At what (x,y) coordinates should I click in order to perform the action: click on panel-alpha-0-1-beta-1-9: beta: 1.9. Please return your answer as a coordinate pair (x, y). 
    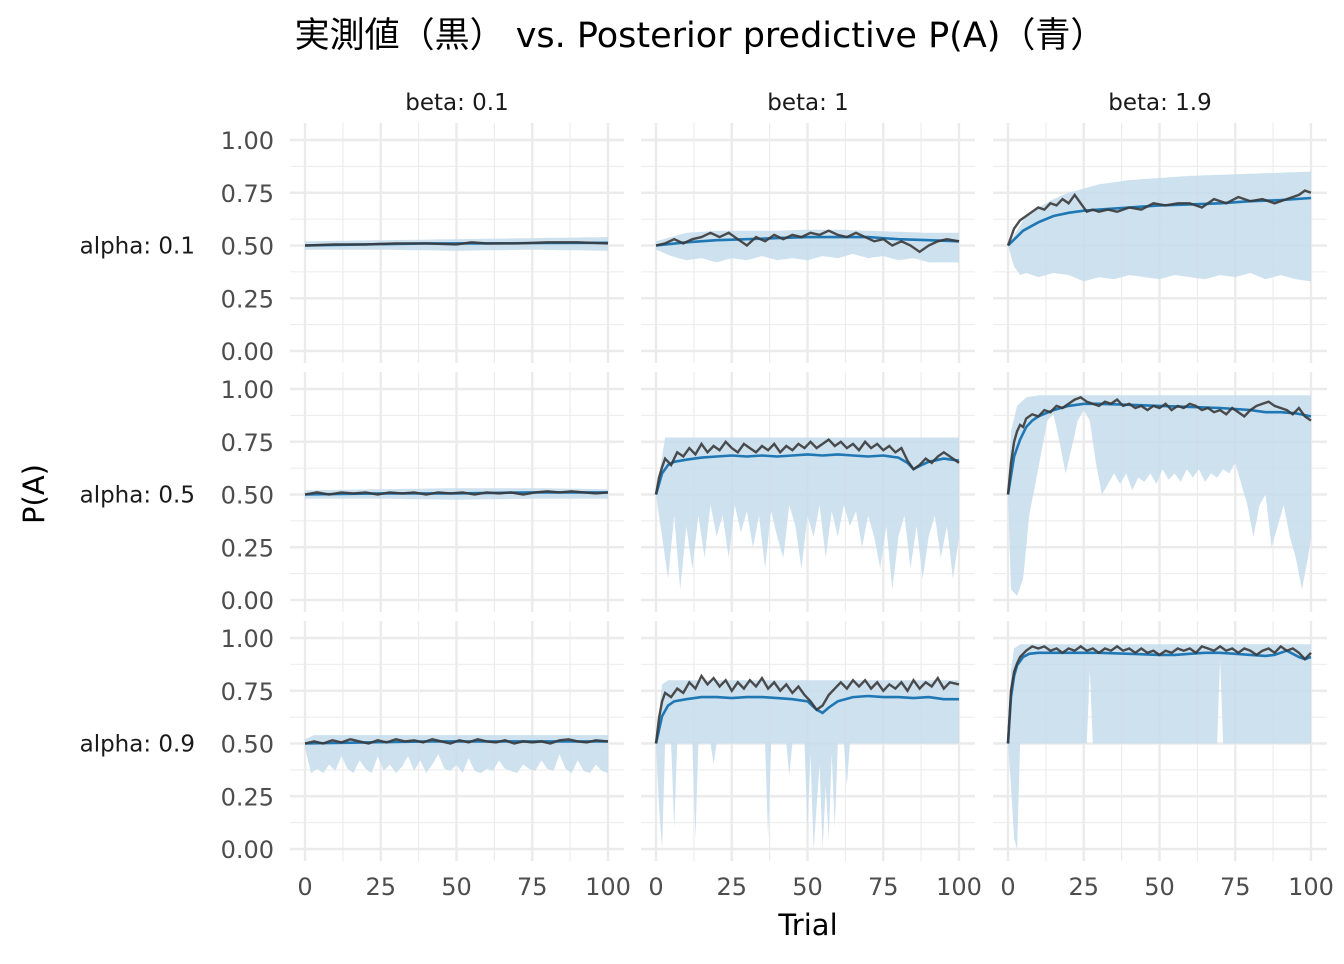
    Looking at the image, I should click on (1160, 226).